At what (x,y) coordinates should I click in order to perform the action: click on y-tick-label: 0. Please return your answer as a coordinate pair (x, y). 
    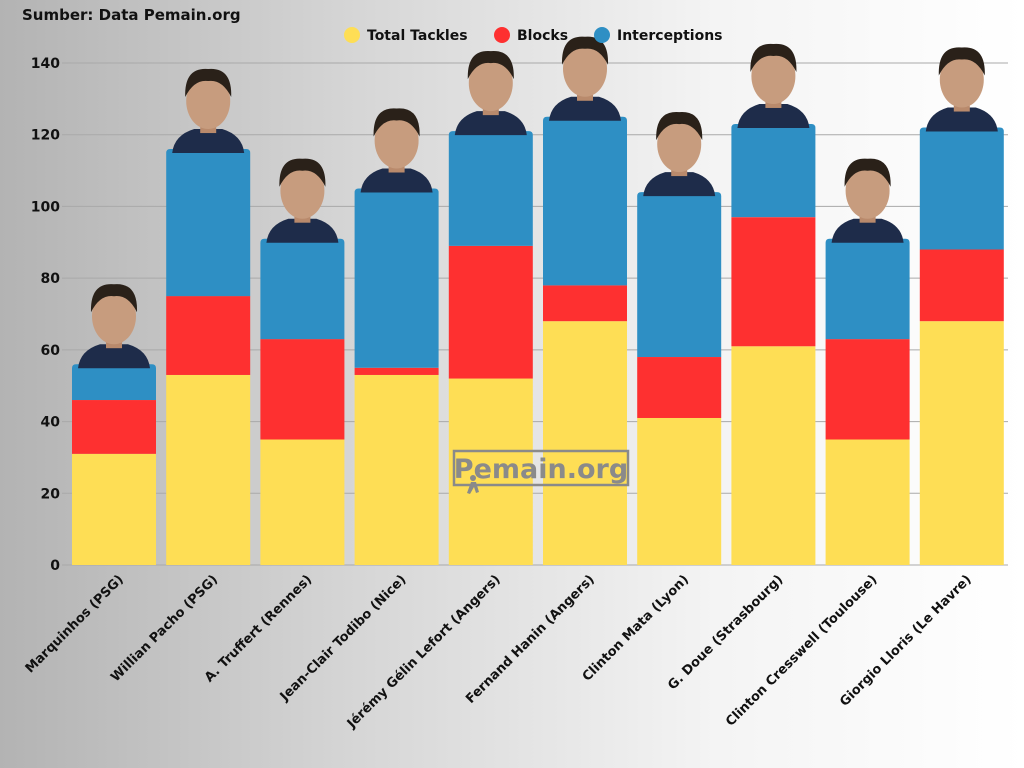
    Looking at the image, I should click on (55, 566).